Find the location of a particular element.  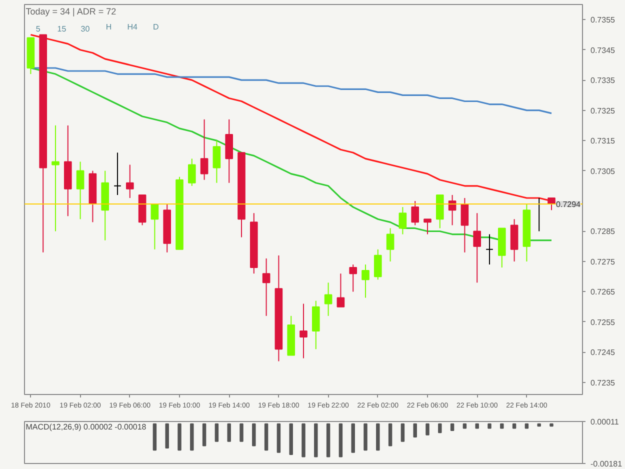

y-tick-label: 0.7315 is located at coordinates (603, 141).